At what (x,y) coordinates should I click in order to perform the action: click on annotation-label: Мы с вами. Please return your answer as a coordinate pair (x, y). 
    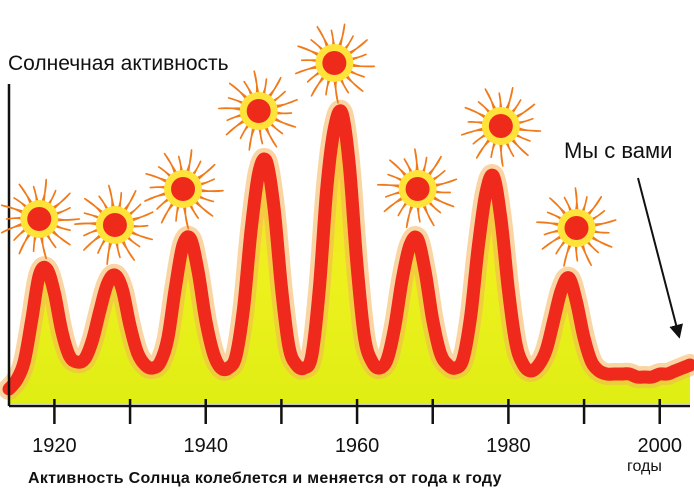
    Looking at the image, I should click on (618, 150).